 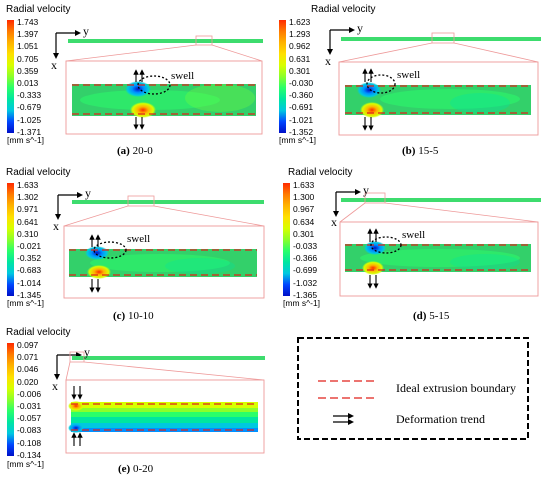 What do you see at coordinates (165, 402) in the screenshot?
I see `panel-e-graphics` at bounding box center [165, 402].